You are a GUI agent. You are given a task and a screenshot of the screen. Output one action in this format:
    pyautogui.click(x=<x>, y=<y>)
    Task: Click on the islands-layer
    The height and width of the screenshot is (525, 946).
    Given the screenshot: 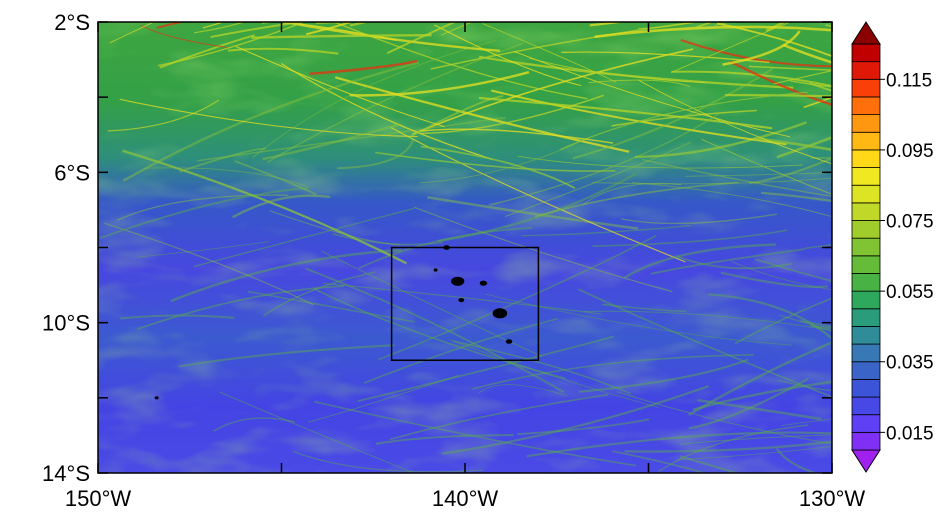 What is the action you would take?
    pyautogui.click(x=333, y=322)
    